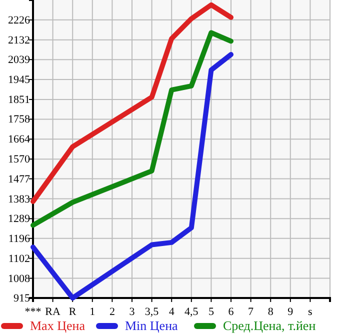 The image size is (345, 335). What do you see at coordinates (271, 312) in the screenshot?
I see `x-tick-label: 8` at bounding box center [271, 312].